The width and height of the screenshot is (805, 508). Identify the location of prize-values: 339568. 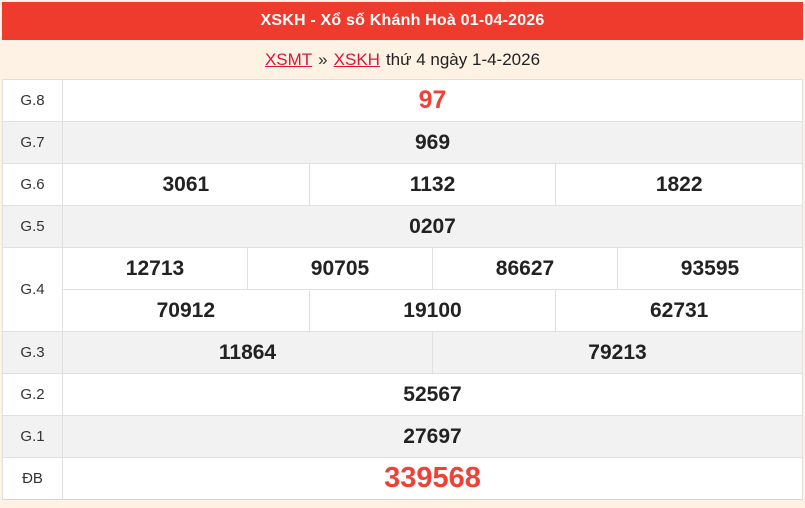
(432, 478).